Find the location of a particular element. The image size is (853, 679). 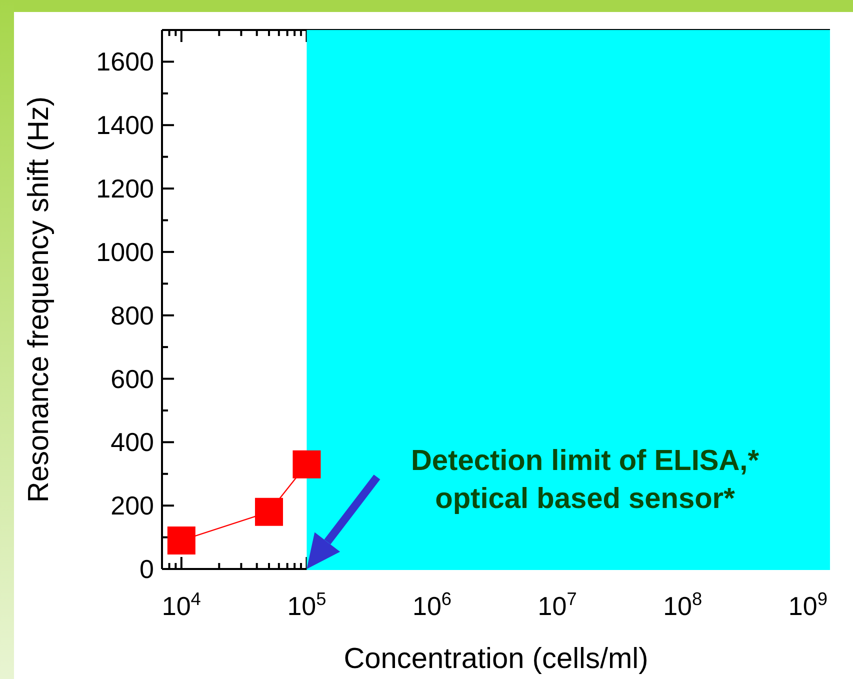

y-tick-label: 400 is located at coordinates (132, 442).